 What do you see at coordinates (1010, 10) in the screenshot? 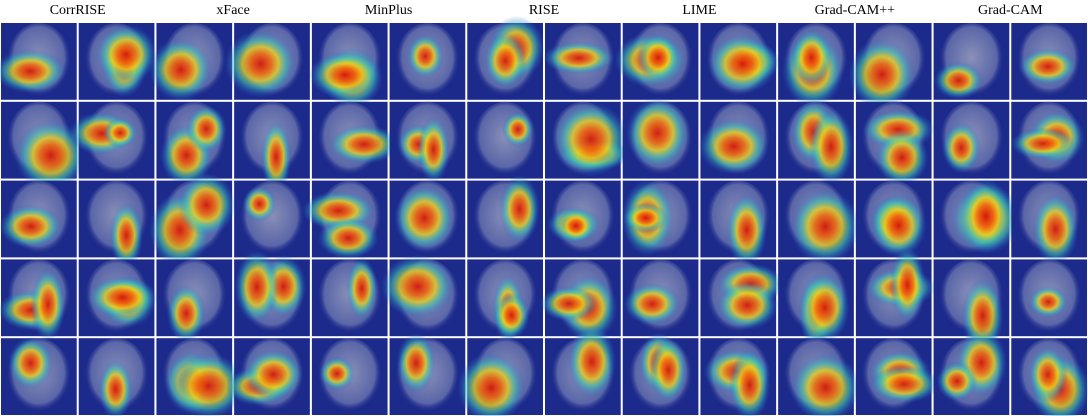
I see `method-header: Grad-CAM` at bounding box center [1010, 10].